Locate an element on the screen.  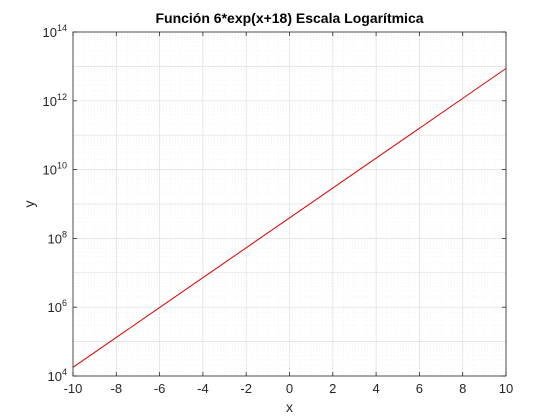
y-tick-exponent: 8 is located at coordinates (64, 234).